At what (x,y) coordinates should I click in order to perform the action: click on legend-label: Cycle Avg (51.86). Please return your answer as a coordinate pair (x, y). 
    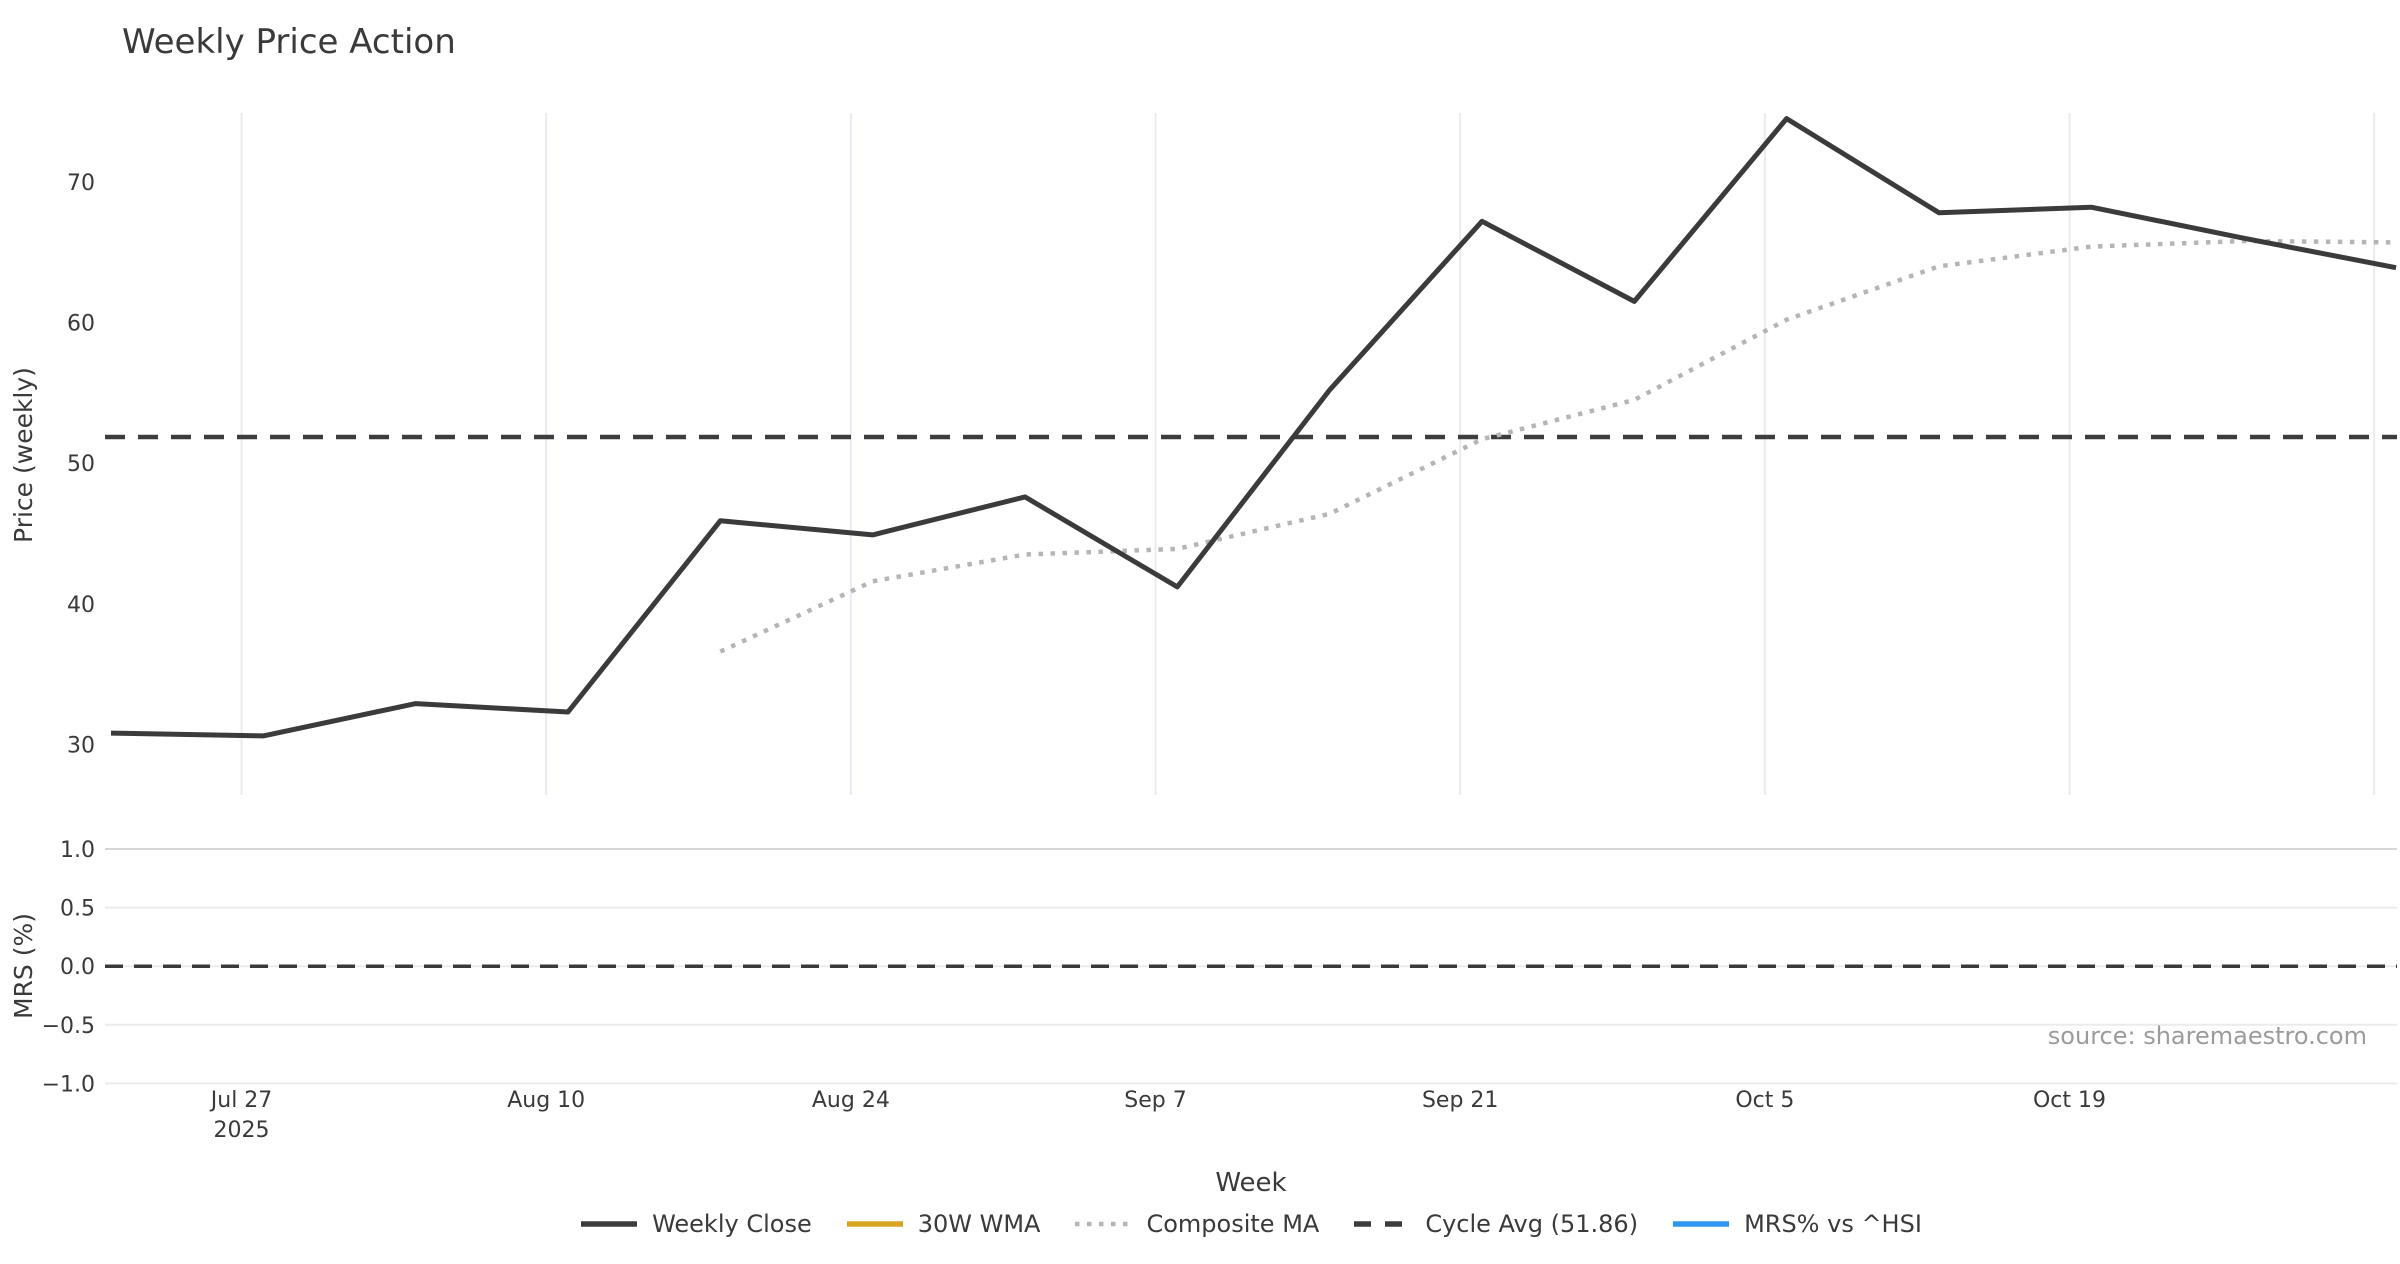
    Looking at the image, I should click on (1532, 1224).